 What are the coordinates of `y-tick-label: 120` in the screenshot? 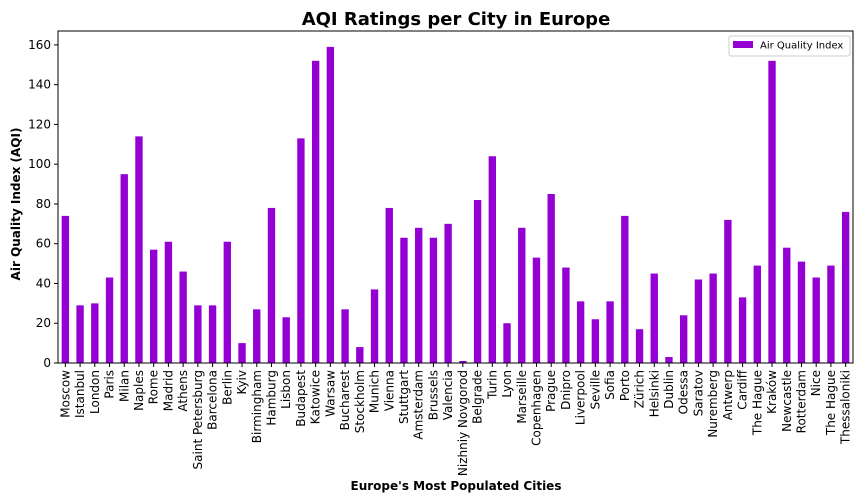 It's located at (39, 124).